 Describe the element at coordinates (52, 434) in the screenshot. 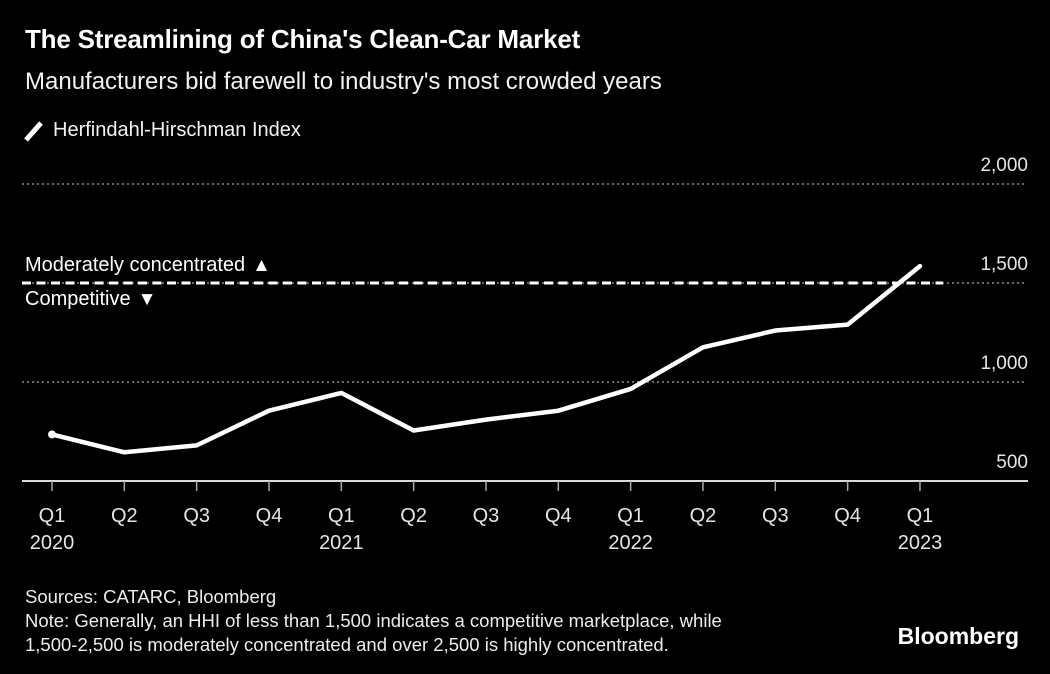

I see `line-start-point` at that location.